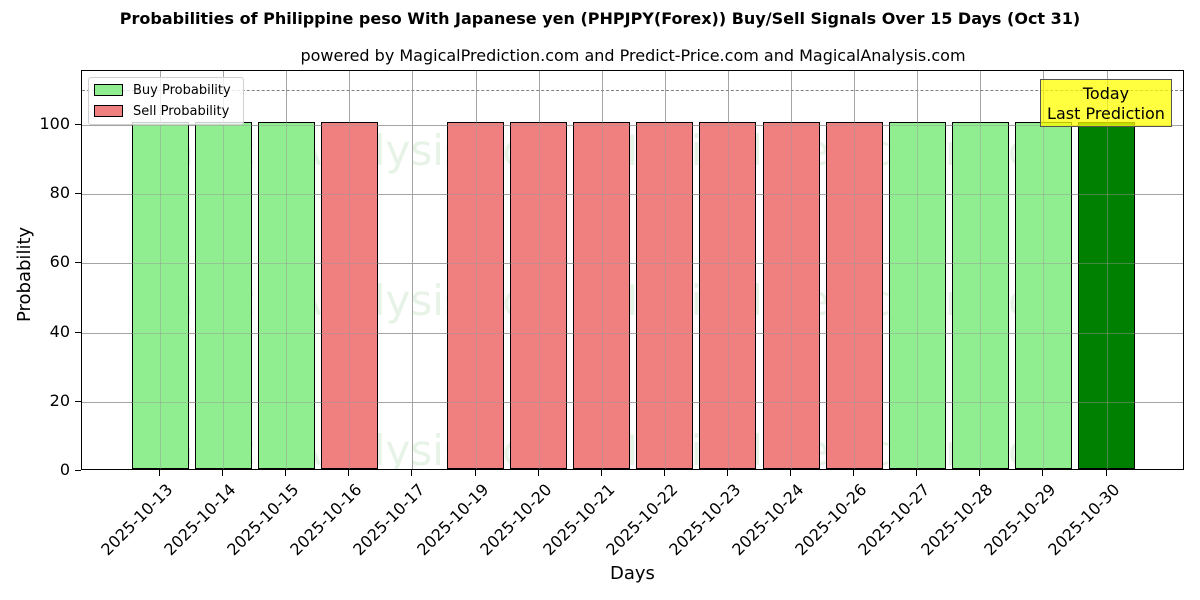 The width and height of the screenshot is (1200, 600). Describe the element at coordinates (24, 274) in the screenshot. I see `y-axis-label: Probability` at that location.